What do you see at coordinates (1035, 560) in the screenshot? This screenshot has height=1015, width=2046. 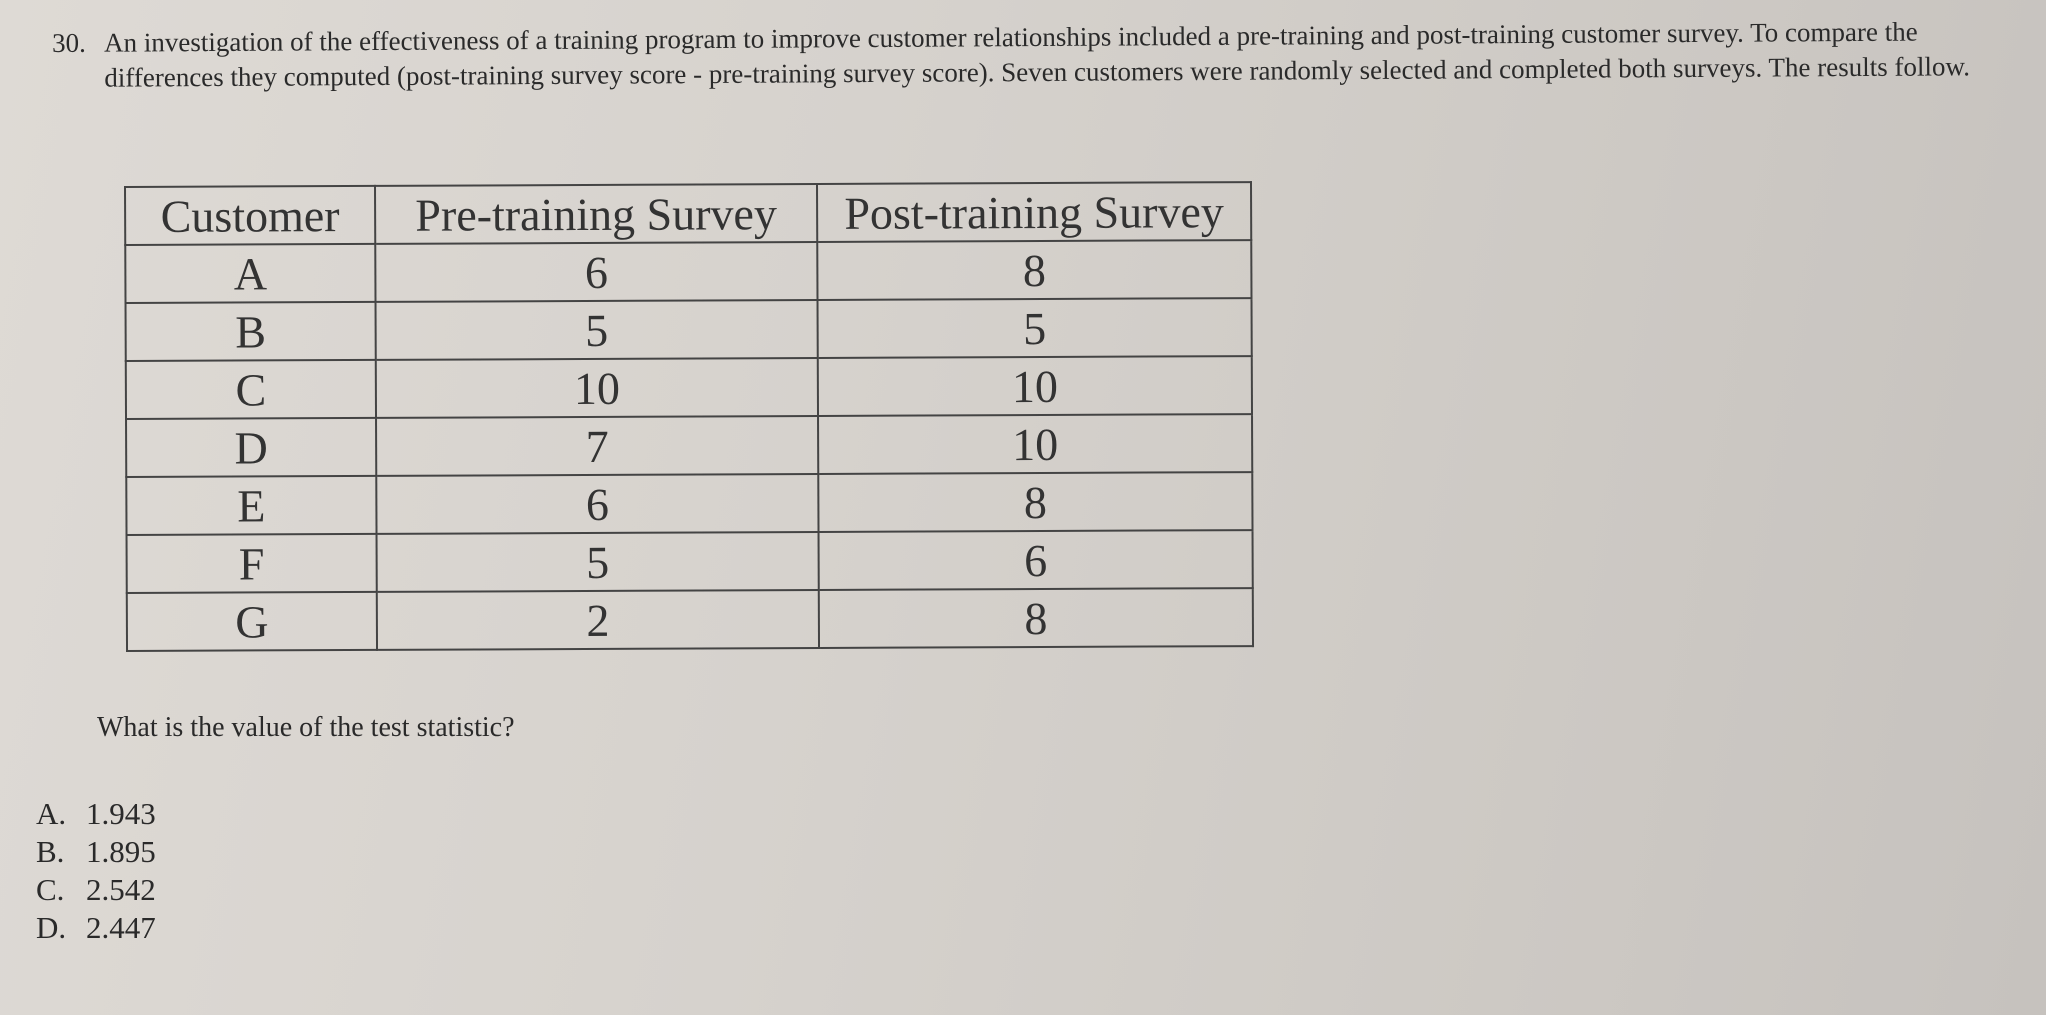 I see `cell-post-training: 6` at bounding box center [1035, 560].